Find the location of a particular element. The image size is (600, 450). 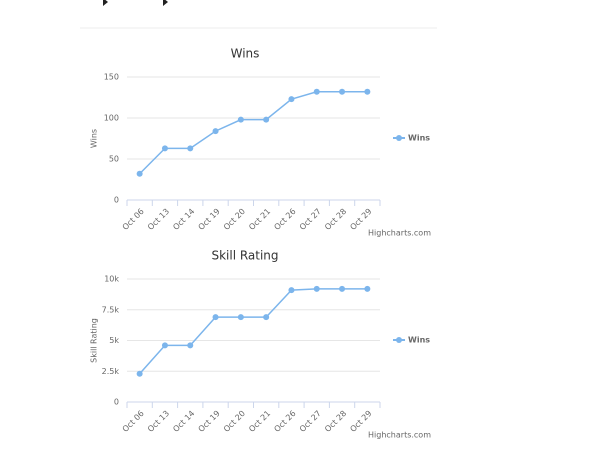

y-axis-title: Skill Rating is located at coordinates (94, 340).